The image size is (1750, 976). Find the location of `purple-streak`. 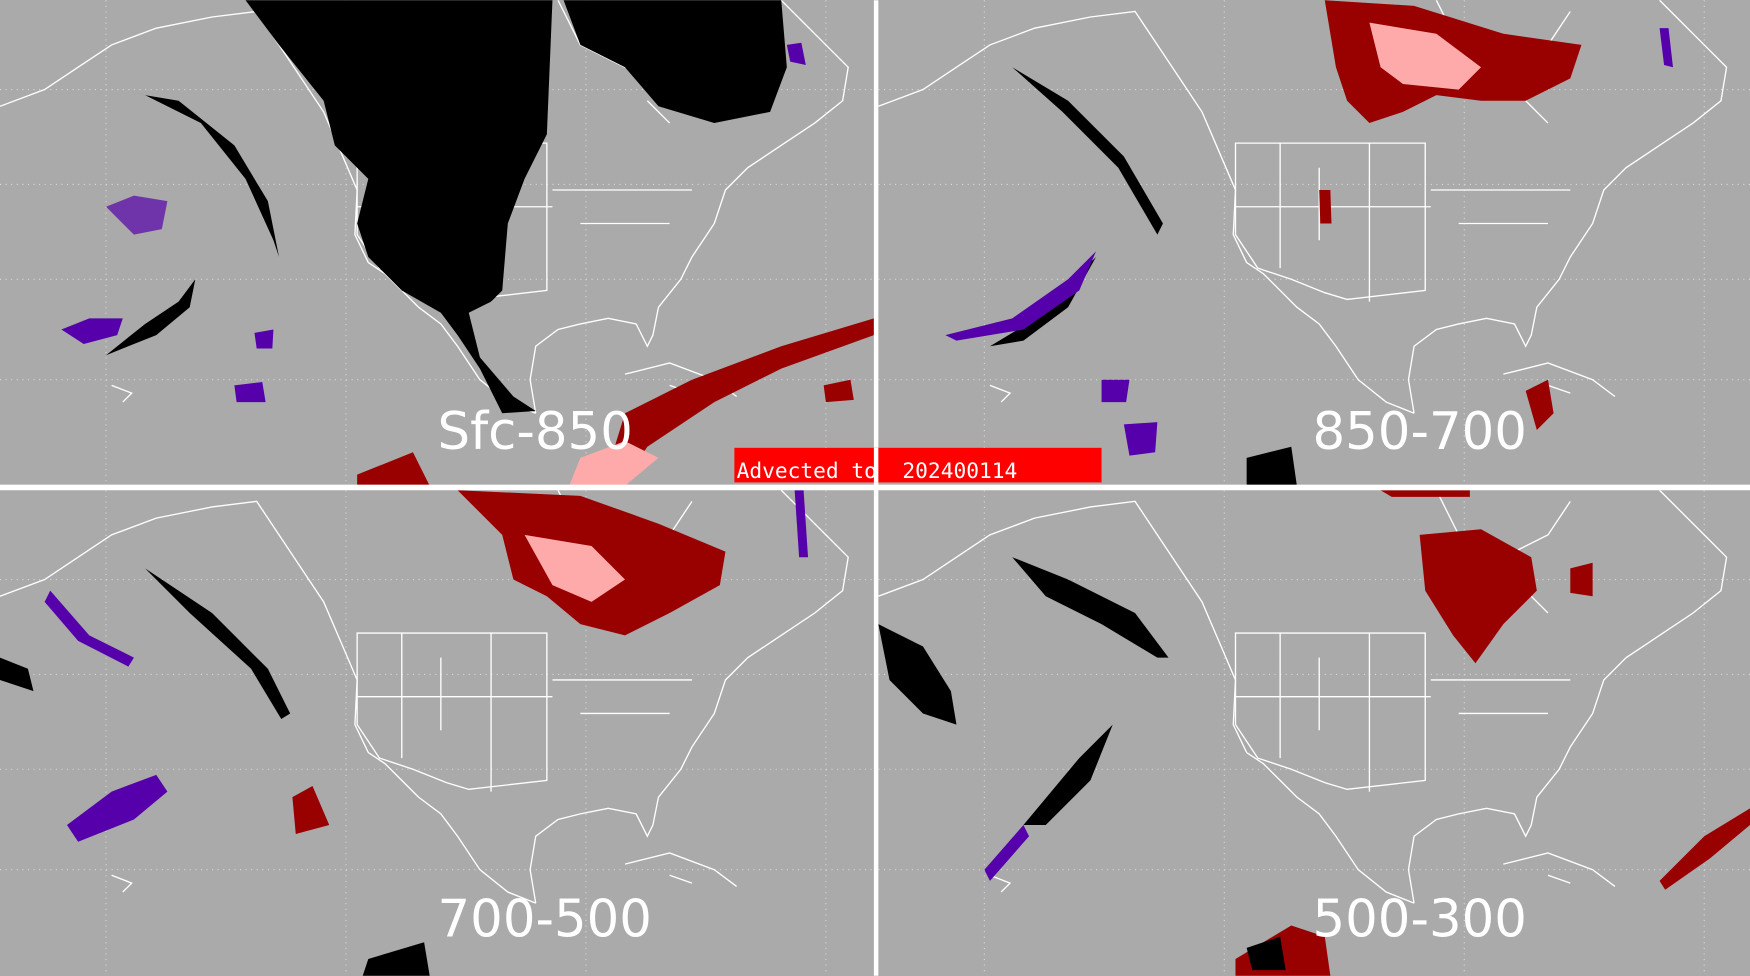

purple-streak is located at coordinates (1020, 296).